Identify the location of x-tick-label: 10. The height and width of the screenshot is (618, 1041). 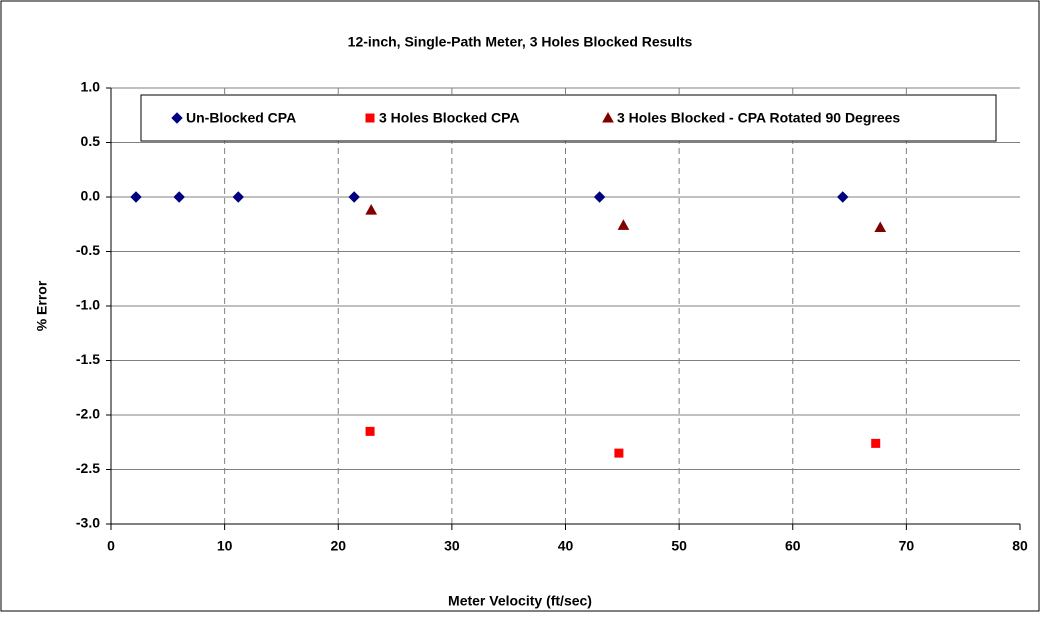
(225, 546).